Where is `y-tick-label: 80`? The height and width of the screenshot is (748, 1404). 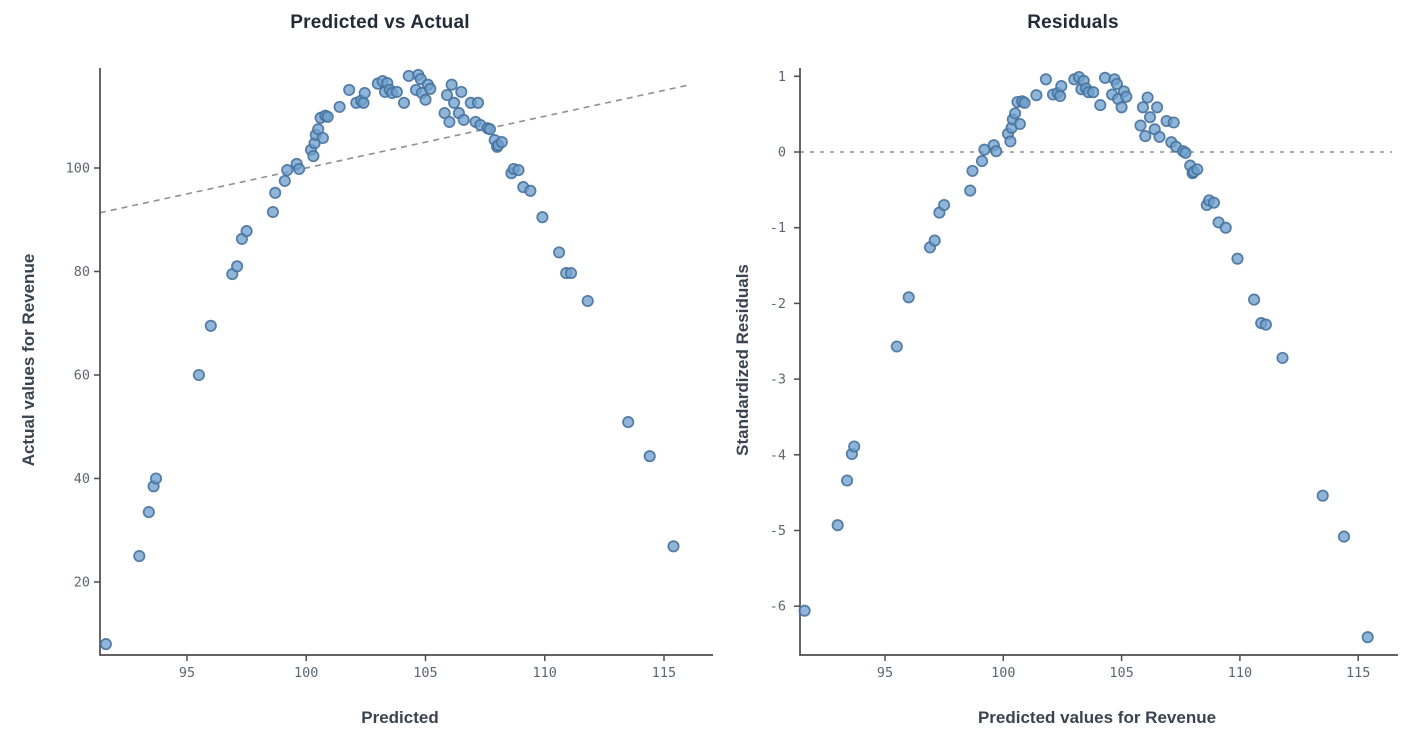 y-tick-label: 80 is located at coordinates (82, 272).